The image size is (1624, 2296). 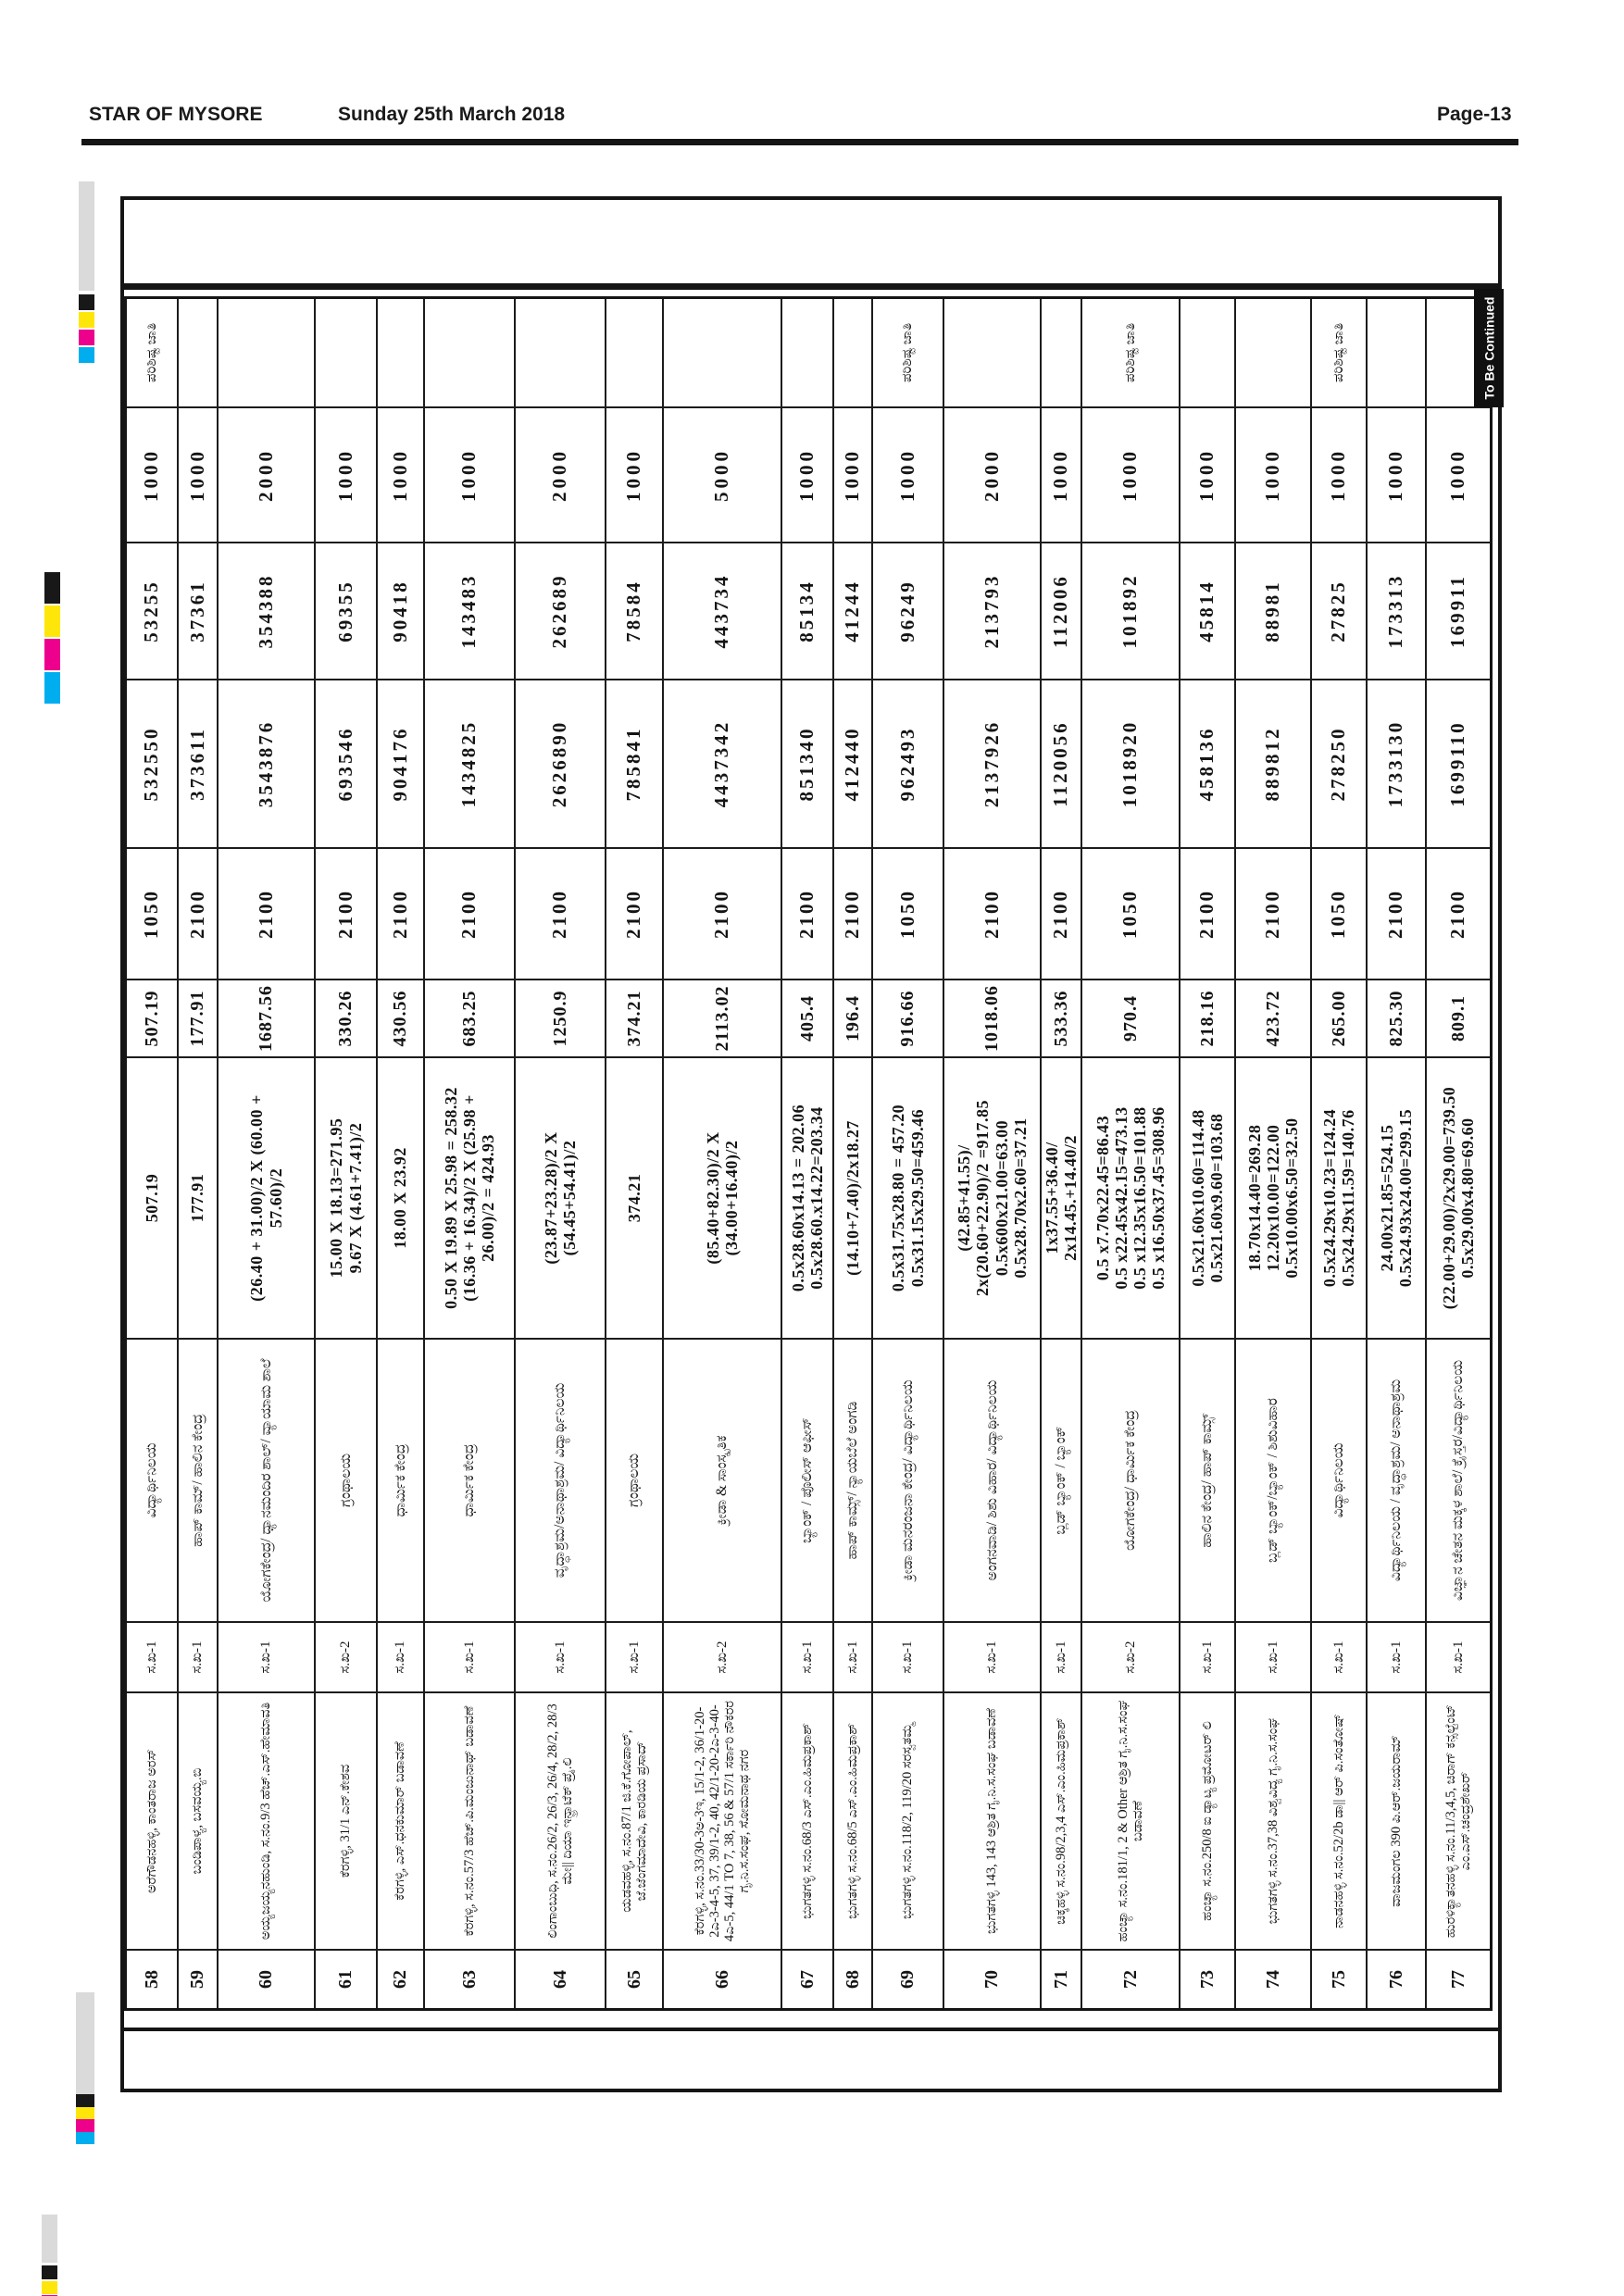 I want to click on registration-square-magenta-mid, so click(x=52, y=654).